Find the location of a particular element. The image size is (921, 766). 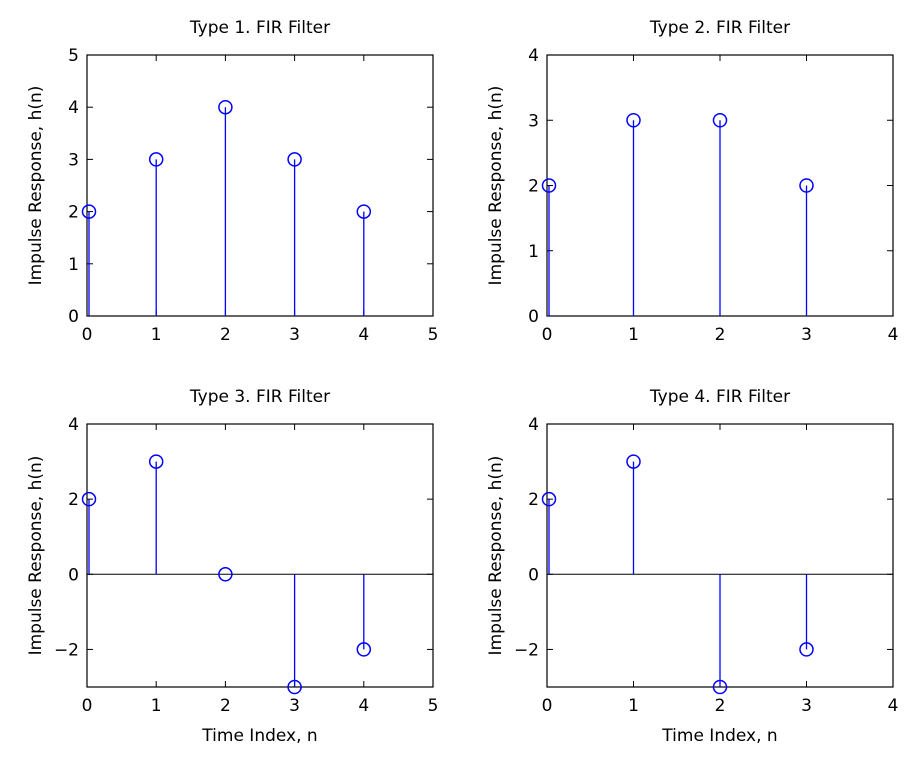

chart-title: Type 2. FIR Filter is located at coordinates (719, 28).